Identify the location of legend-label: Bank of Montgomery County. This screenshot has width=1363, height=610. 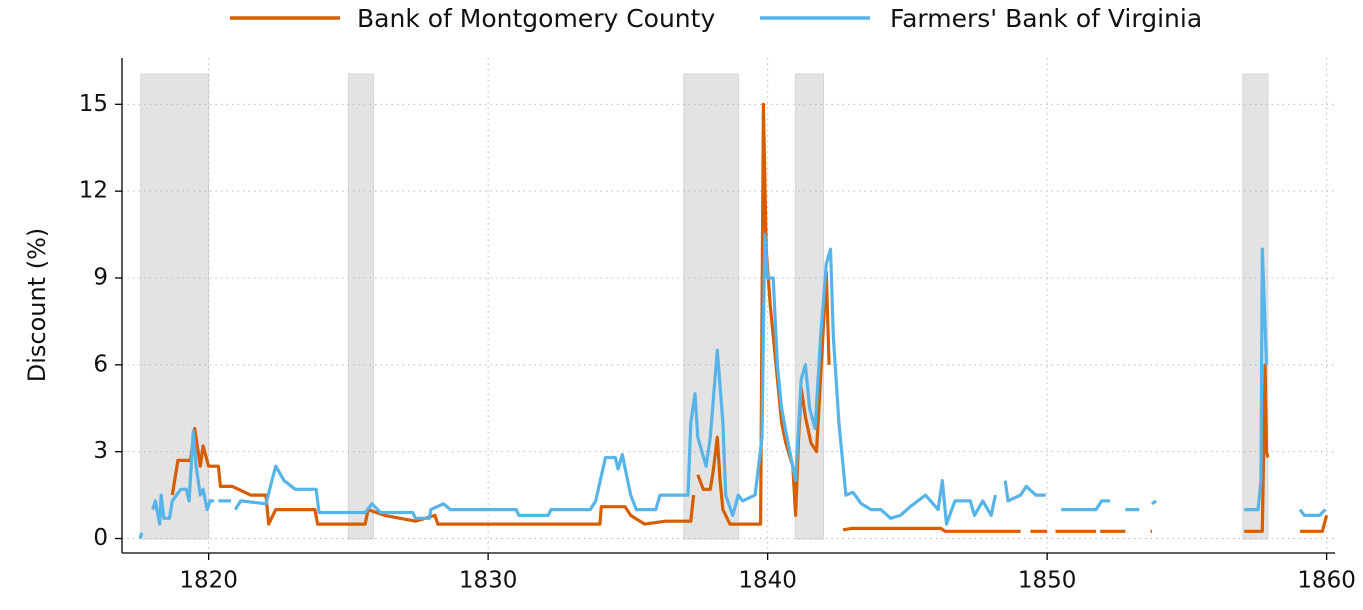
(536, 18).